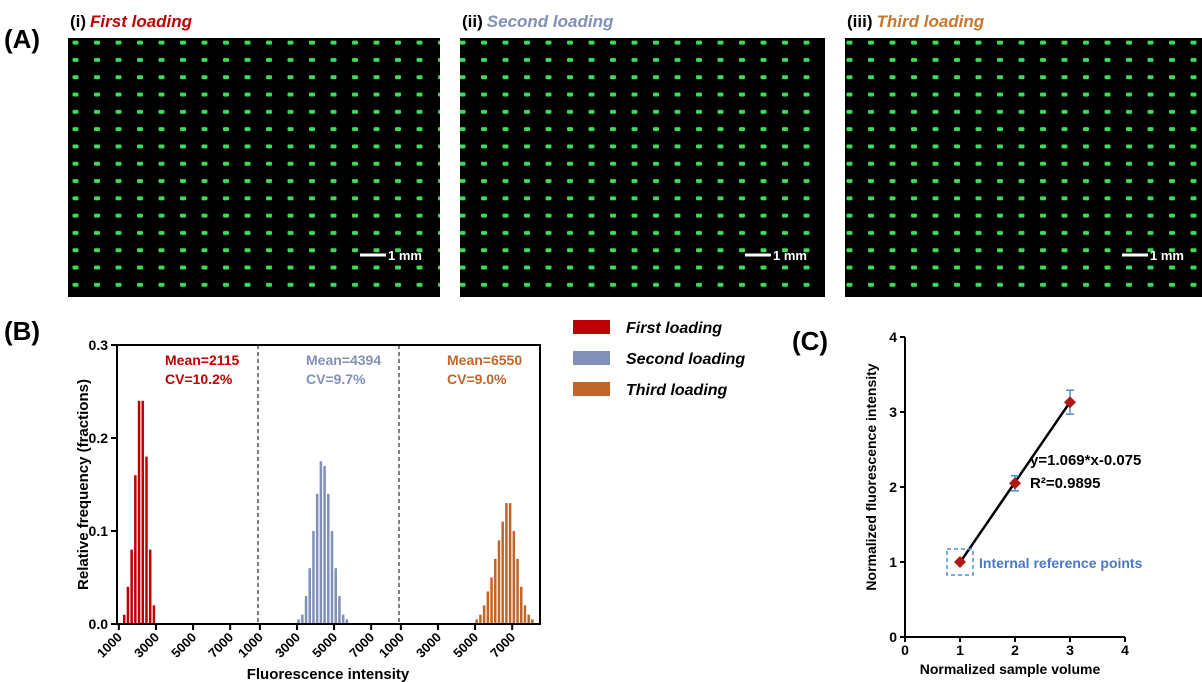 This screenshot has width=1202, height=682. Describe the element at coordinates (931, 21) in the screenshot. I see `image-title-text: Third loading` at that location.